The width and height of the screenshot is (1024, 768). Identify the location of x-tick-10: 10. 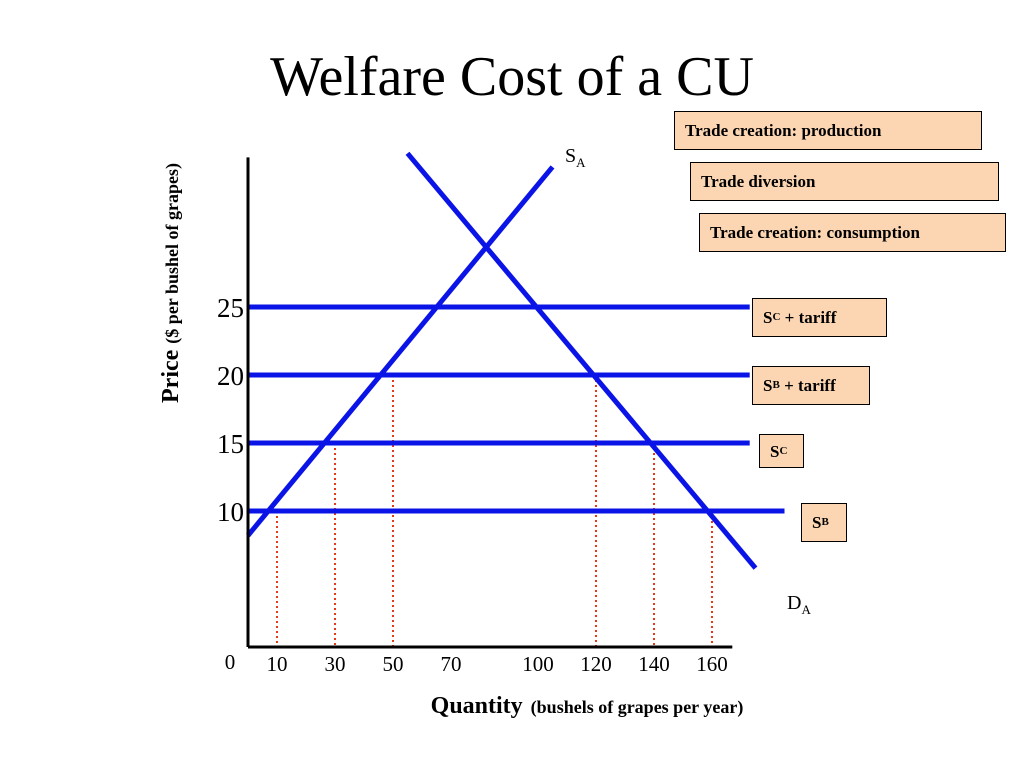
(277, 664).